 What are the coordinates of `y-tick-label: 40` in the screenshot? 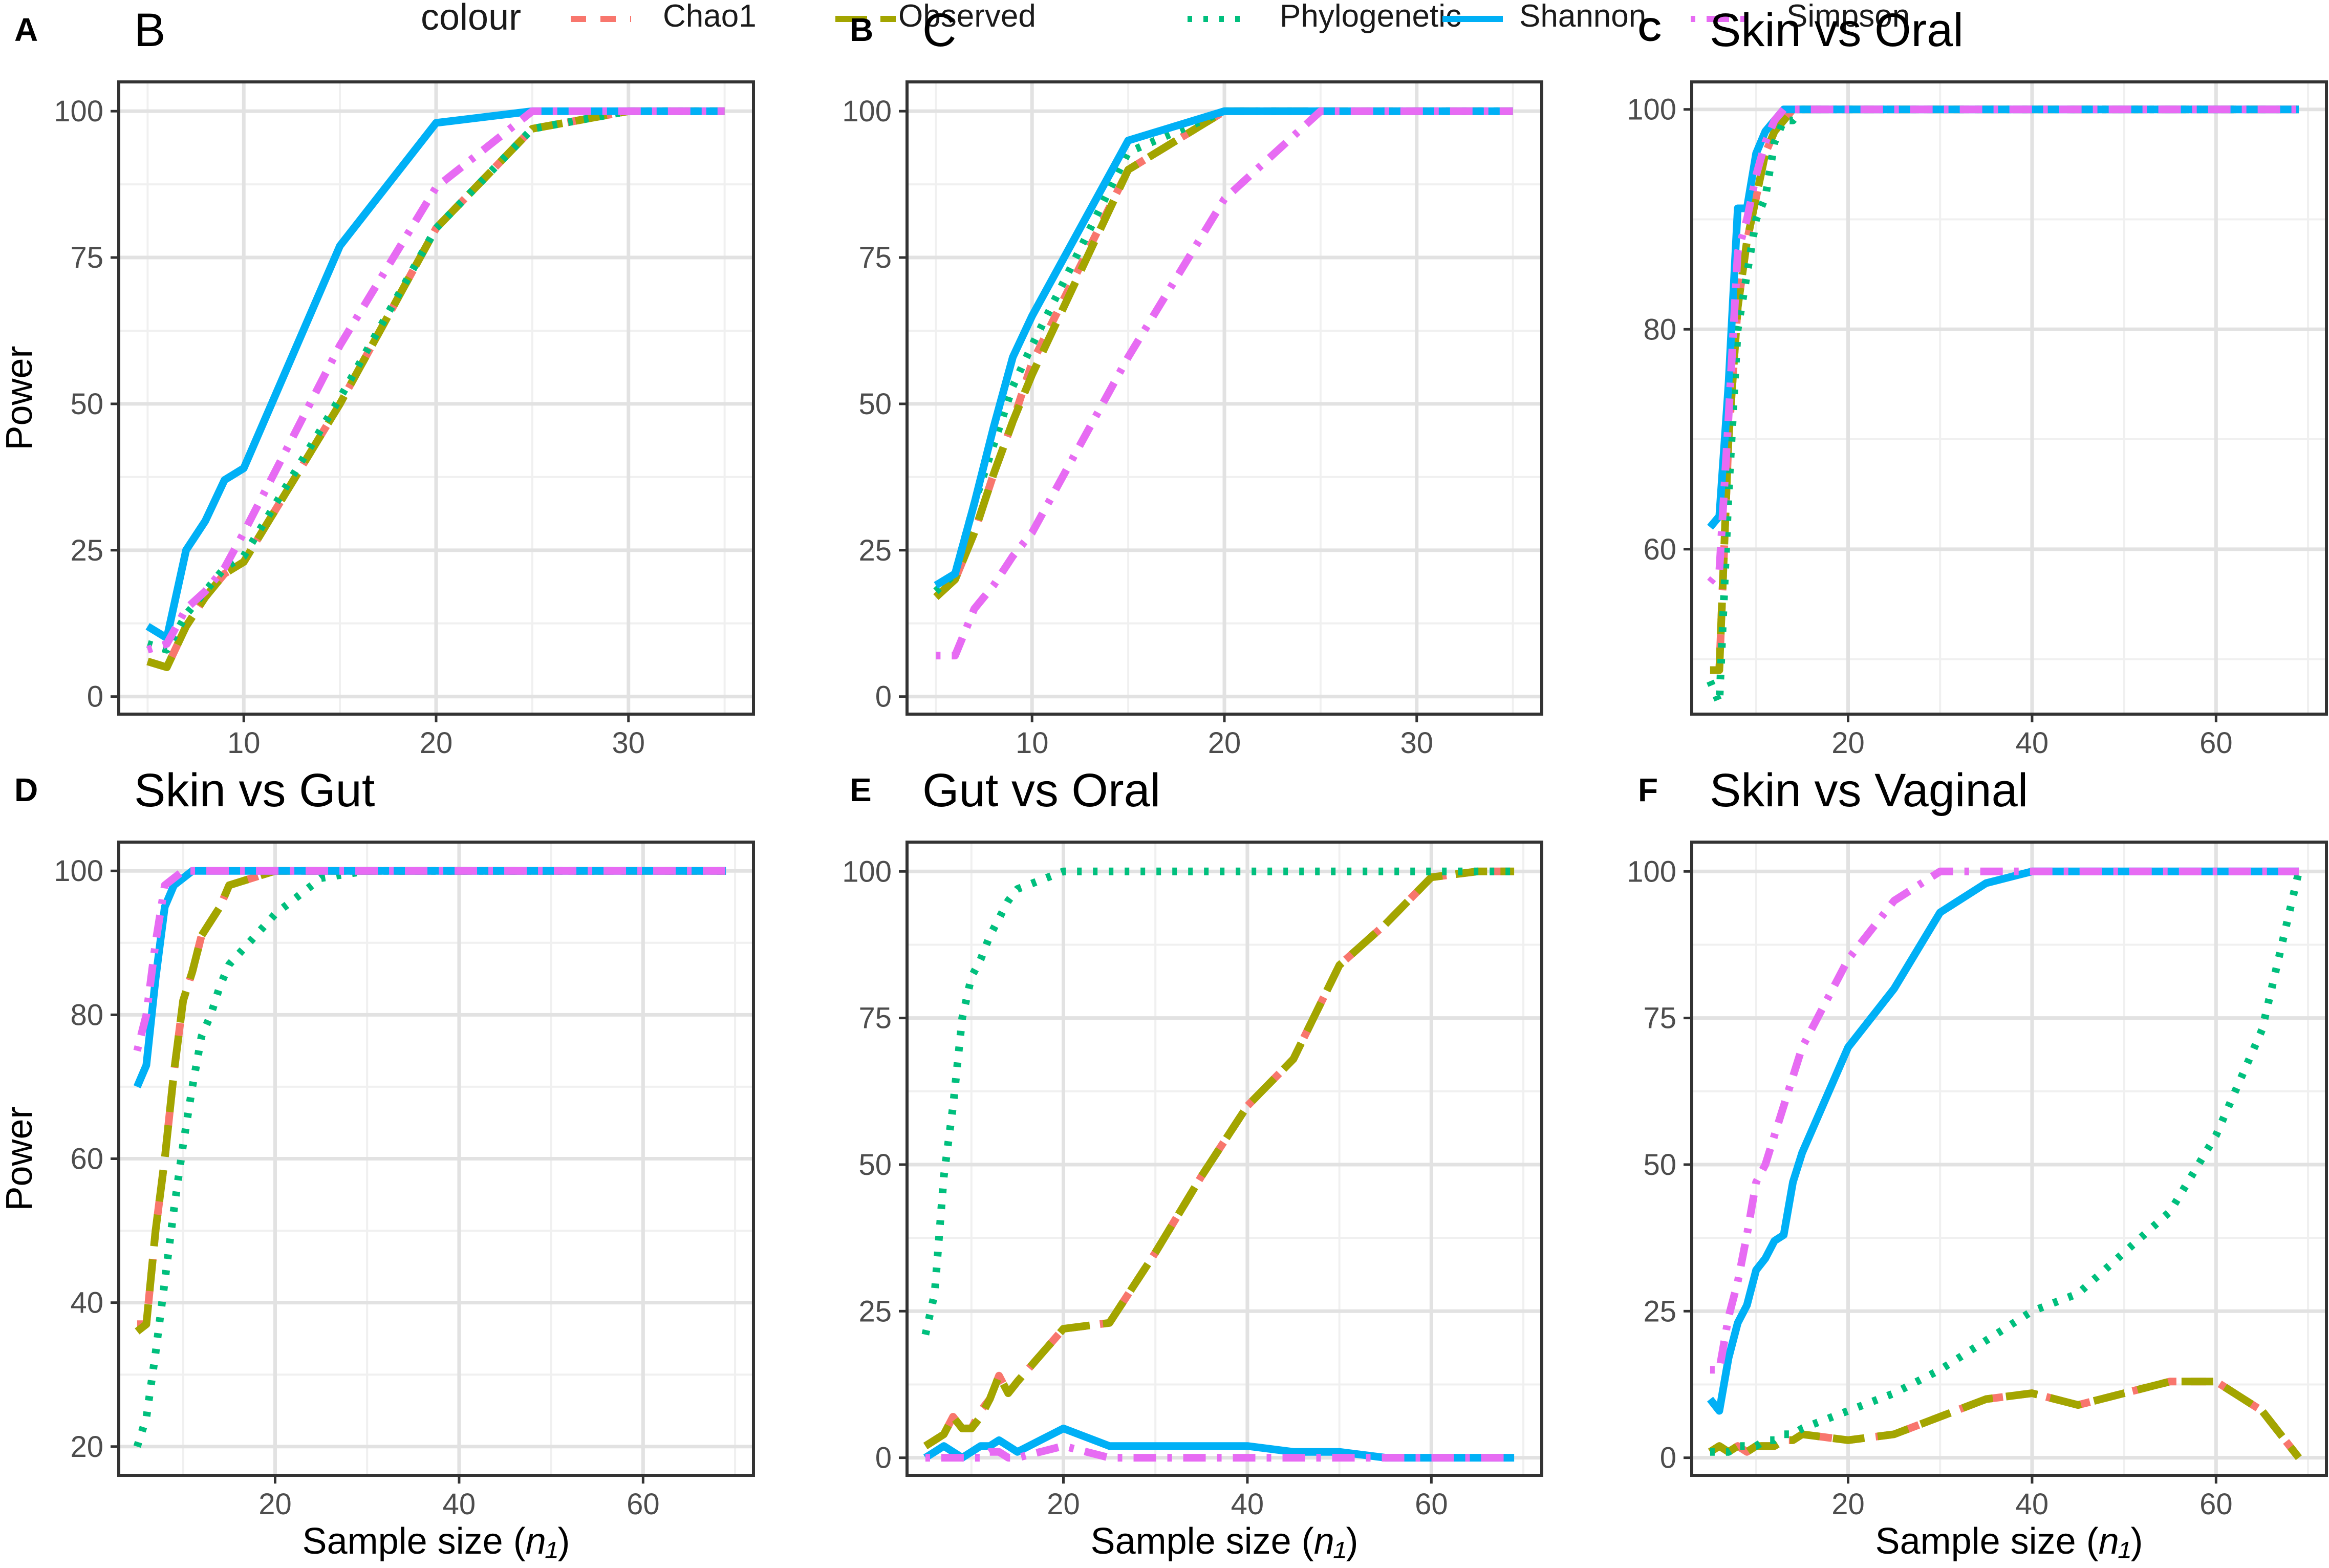 It's located at (86, 1303).